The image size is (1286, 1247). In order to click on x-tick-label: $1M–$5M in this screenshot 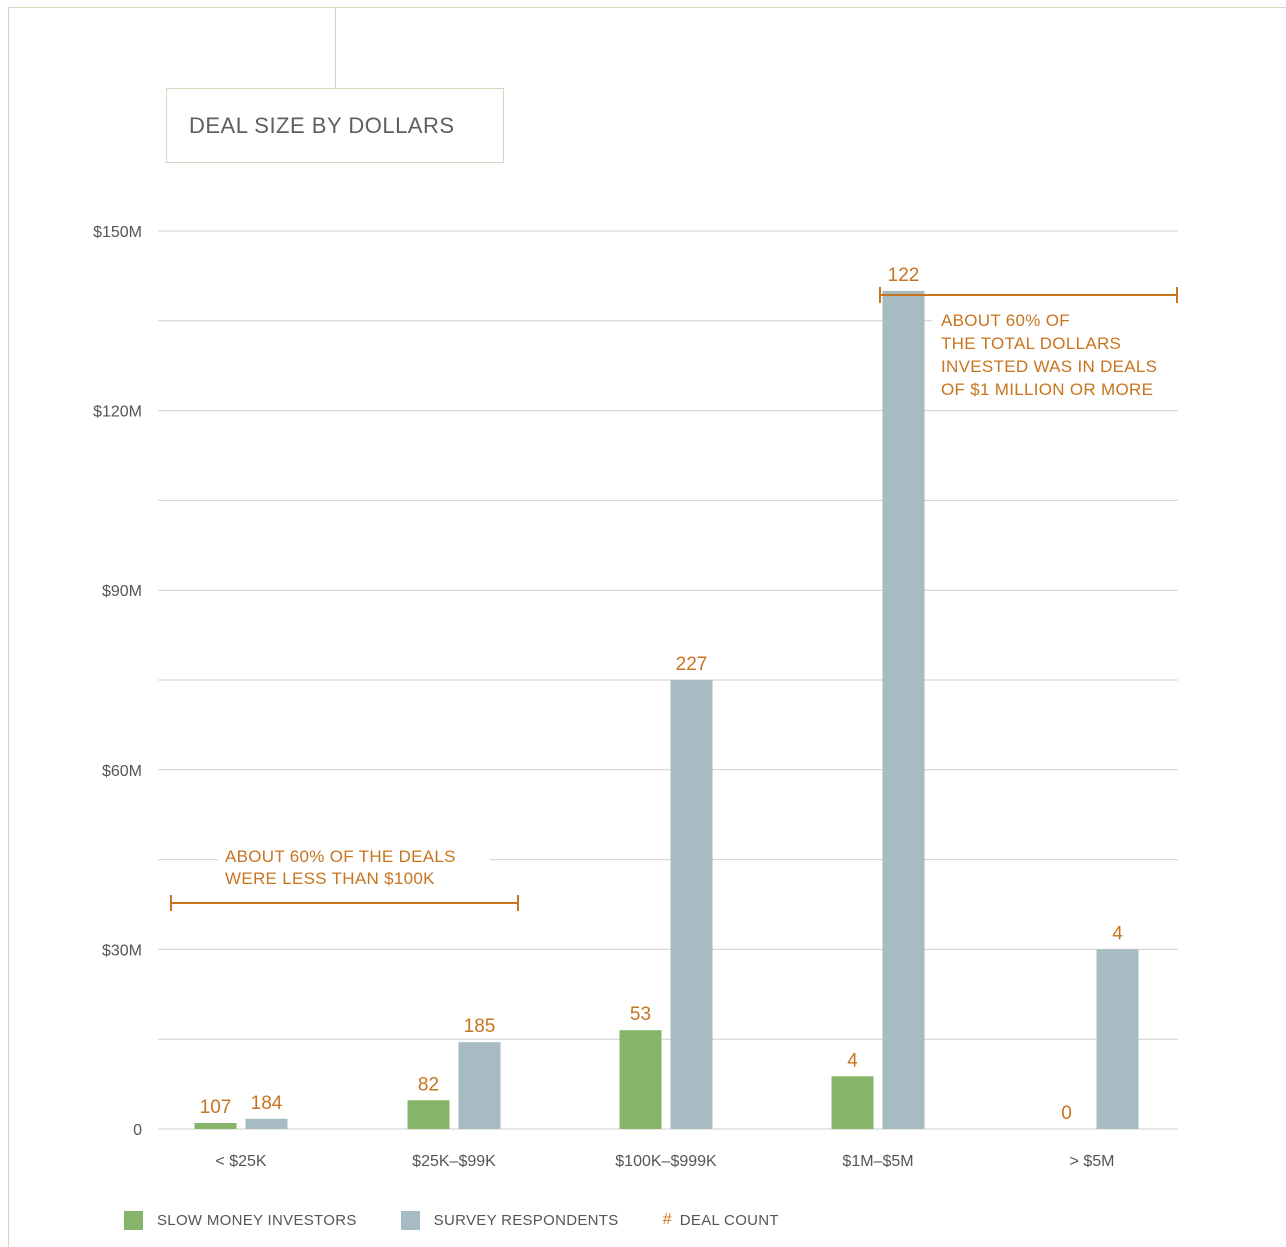, I will do `click(877, 1161)`.